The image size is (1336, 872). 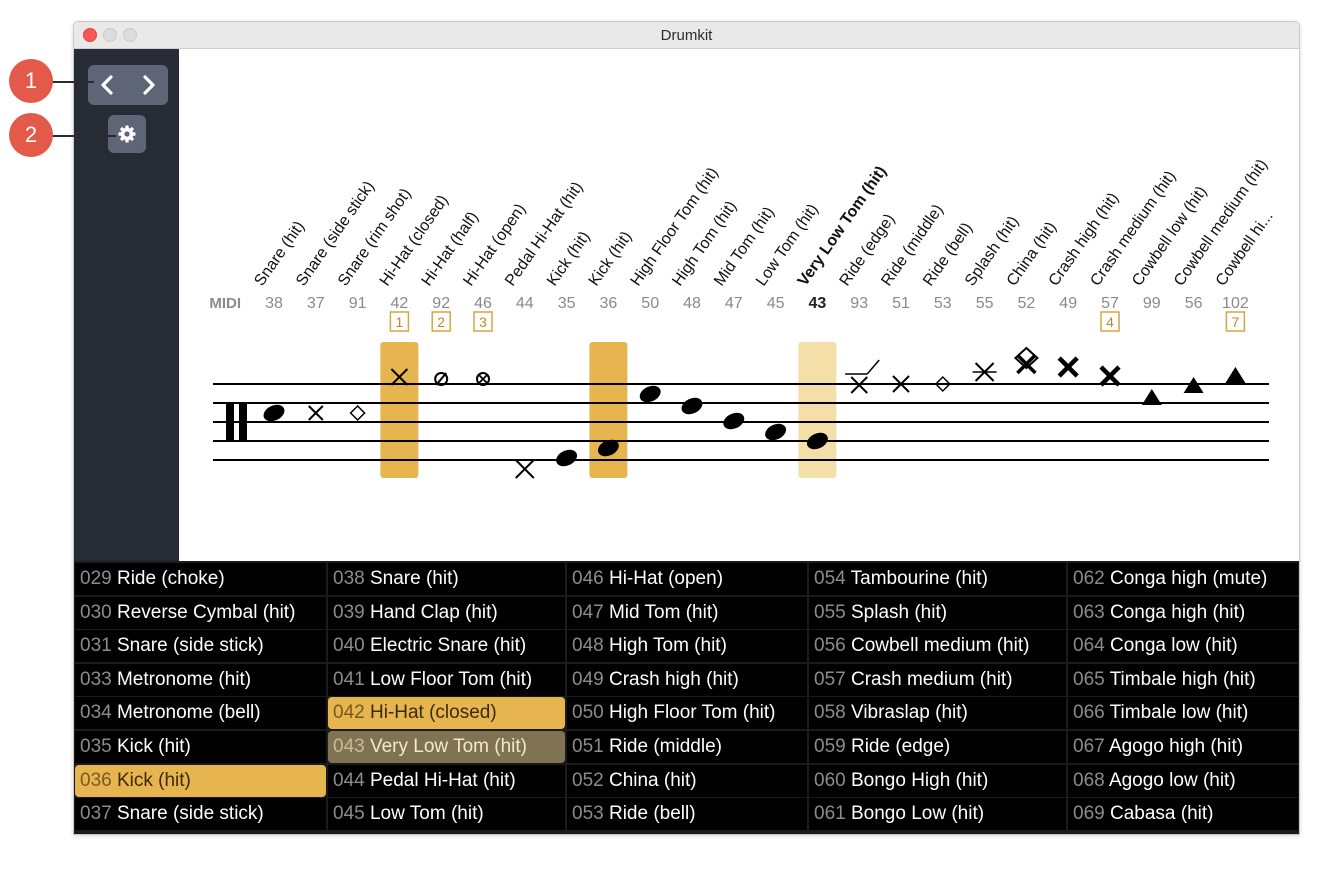 What do you see at coordinates (1183, 713) in the screenshot?
I see `drum-map-entry: 066 Timbale low (hit)` at bounding box center [1183, 713].